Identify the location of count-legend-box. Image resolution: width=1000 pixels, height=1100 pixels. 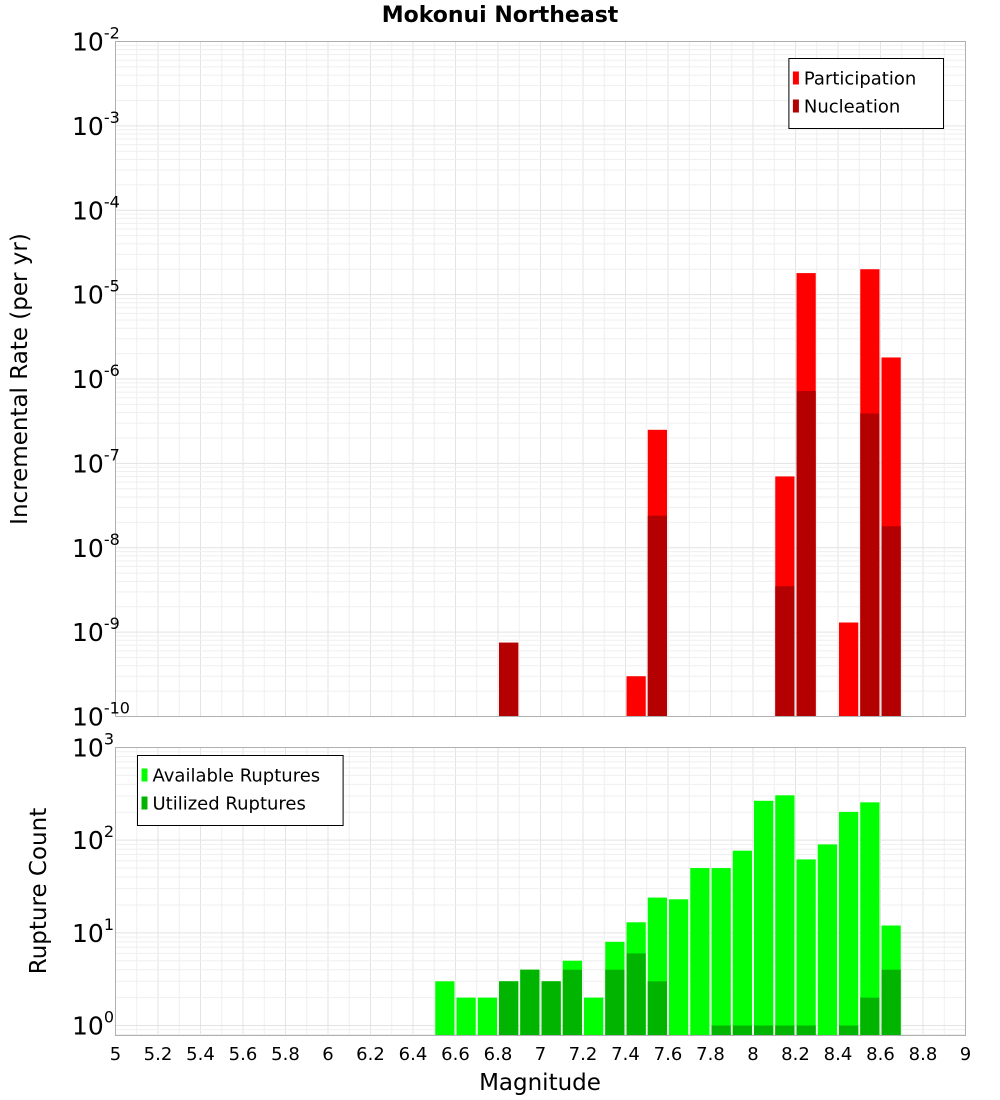
(240, 790).